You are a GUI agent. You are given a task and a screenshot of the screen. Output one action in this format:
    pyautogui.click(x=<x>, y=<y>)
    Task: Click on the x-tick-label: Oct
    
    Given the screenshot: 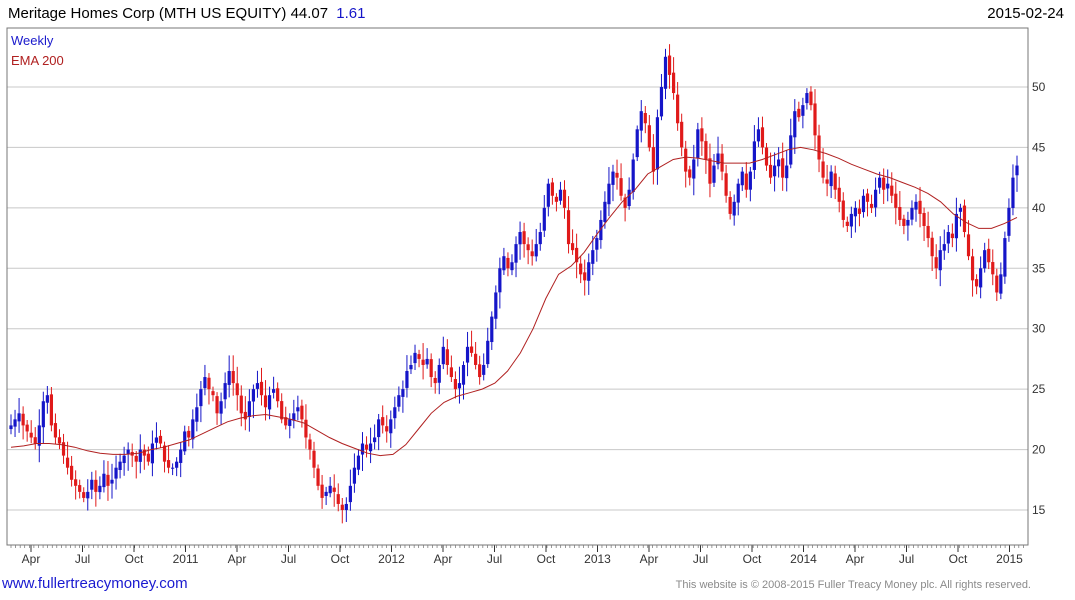 What is the action you would take?
    pyautogui.click(x=134, y=559)
    